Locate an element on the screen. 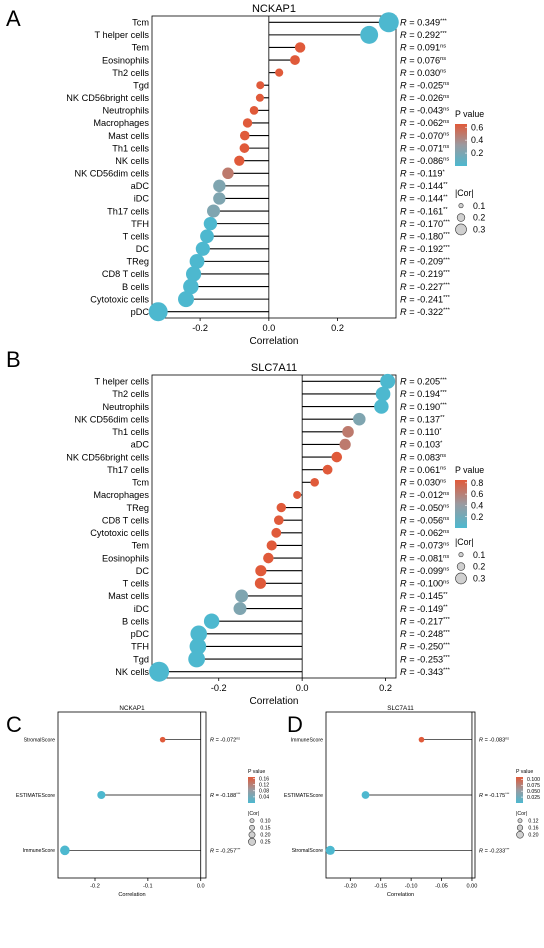 Image resolution: width=544 pixels, height=948 pixels. panel-b-cor-legend-label: 0.1 is located at coordinates (479, 555).